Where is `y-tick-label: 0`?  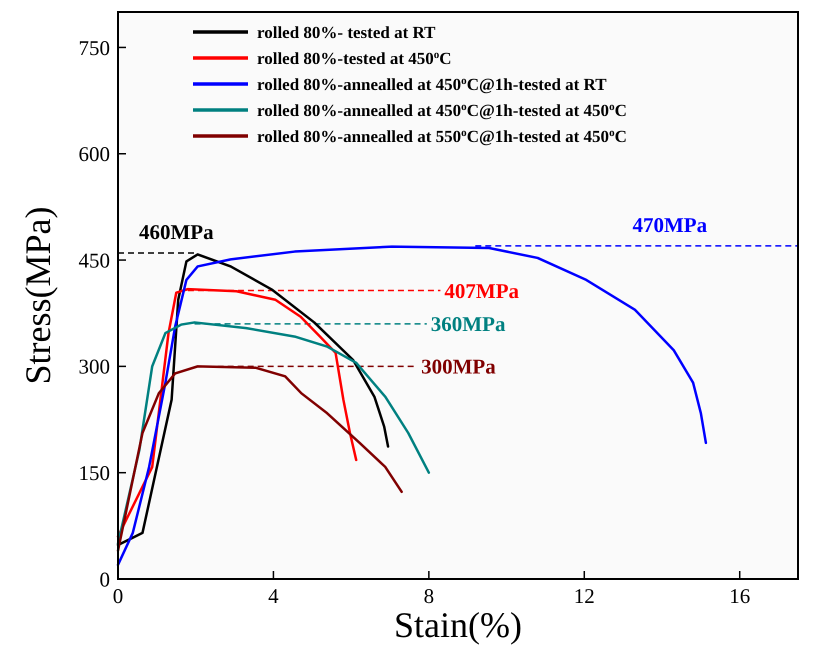
y-tick-label: 0 is located at coordinates (105, 579).